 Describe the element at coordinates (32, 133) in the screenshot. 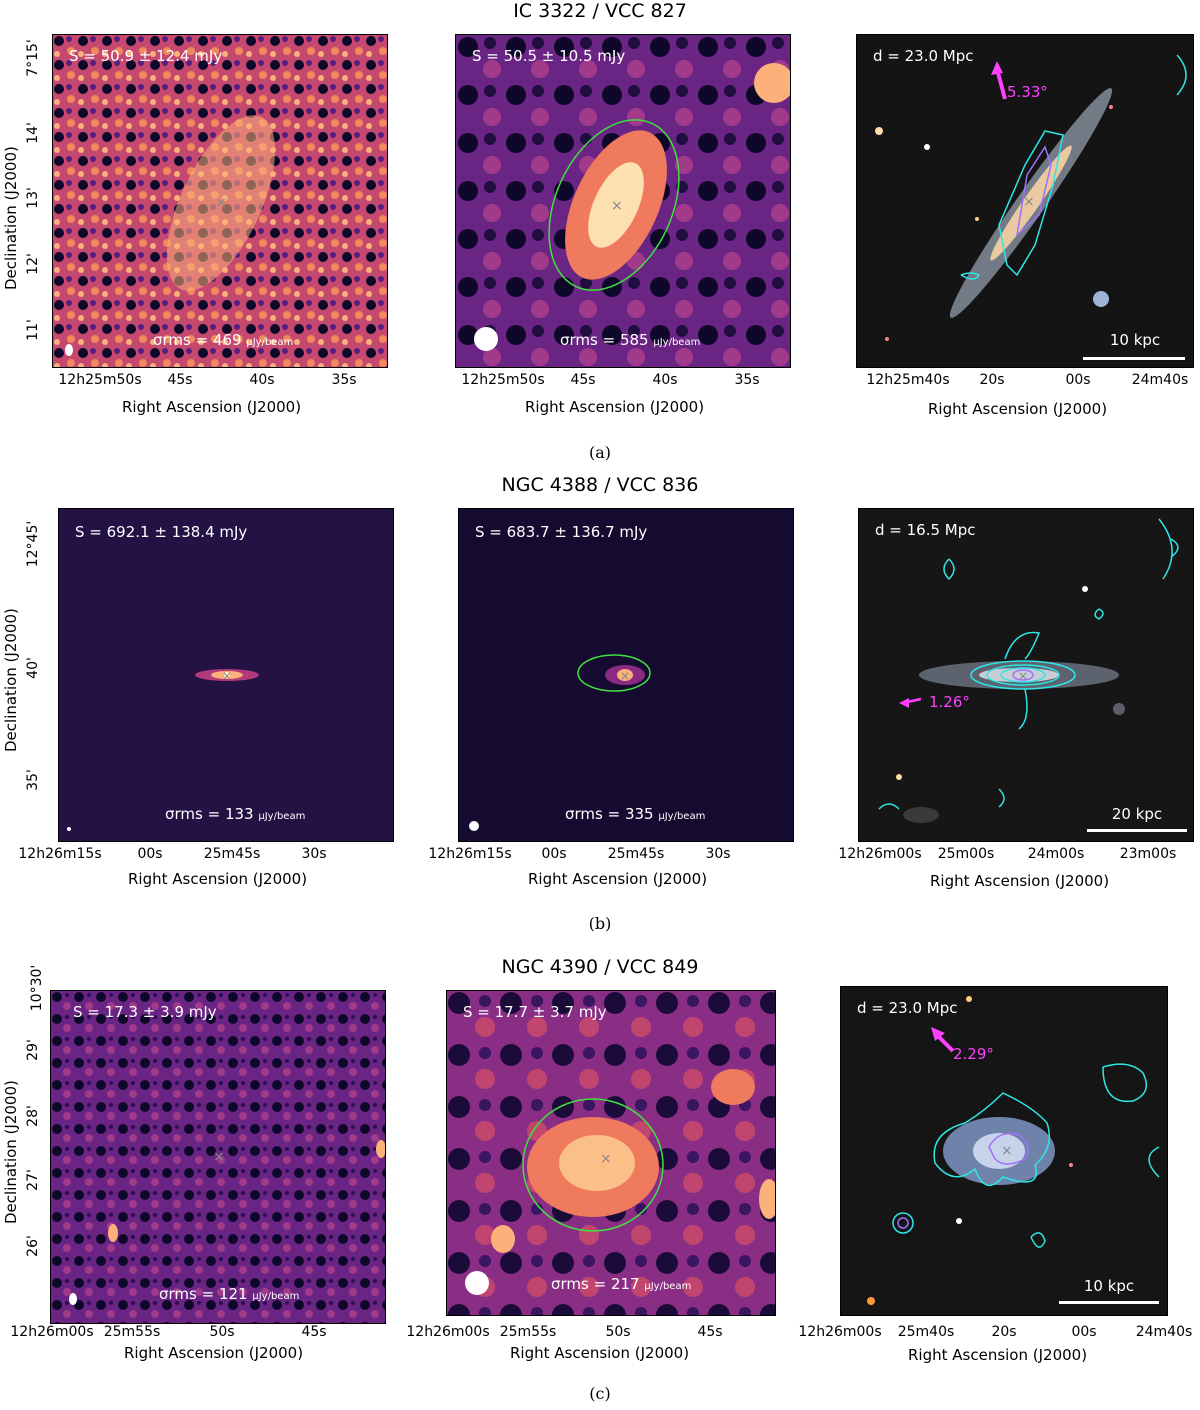

I see `row-a-ytick: 14'` at that location.